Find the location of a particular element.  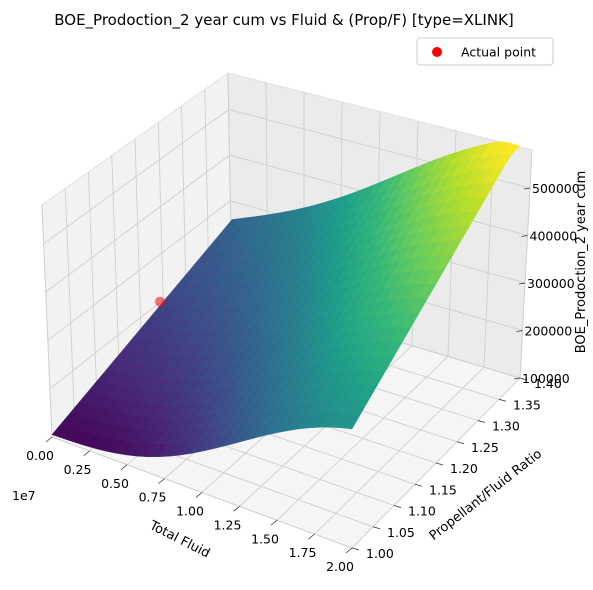

legend-box is located at coordinates (485, 51).